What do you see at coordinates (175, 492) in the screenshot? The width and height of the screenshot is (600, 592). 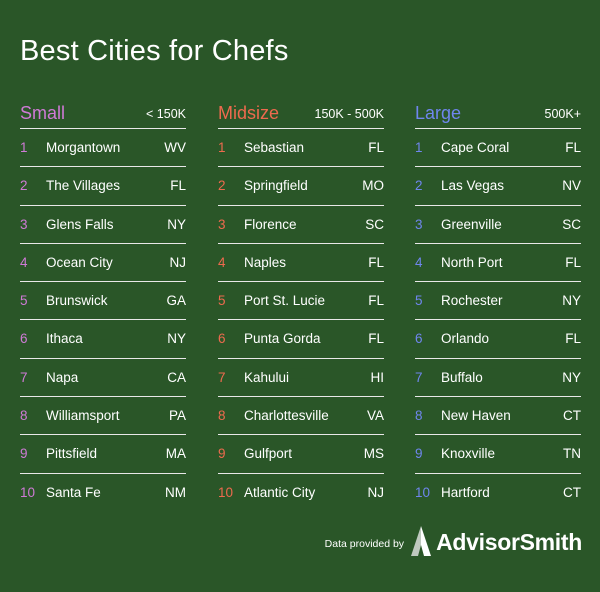 I see `state-code: NM` at bounding box center [175, 492].